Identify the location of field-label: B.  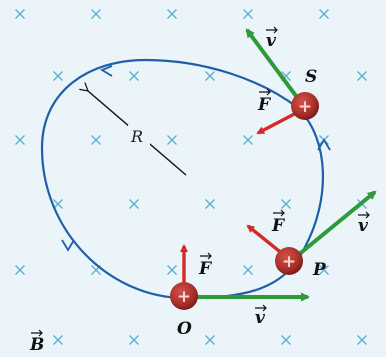
(36, 342).